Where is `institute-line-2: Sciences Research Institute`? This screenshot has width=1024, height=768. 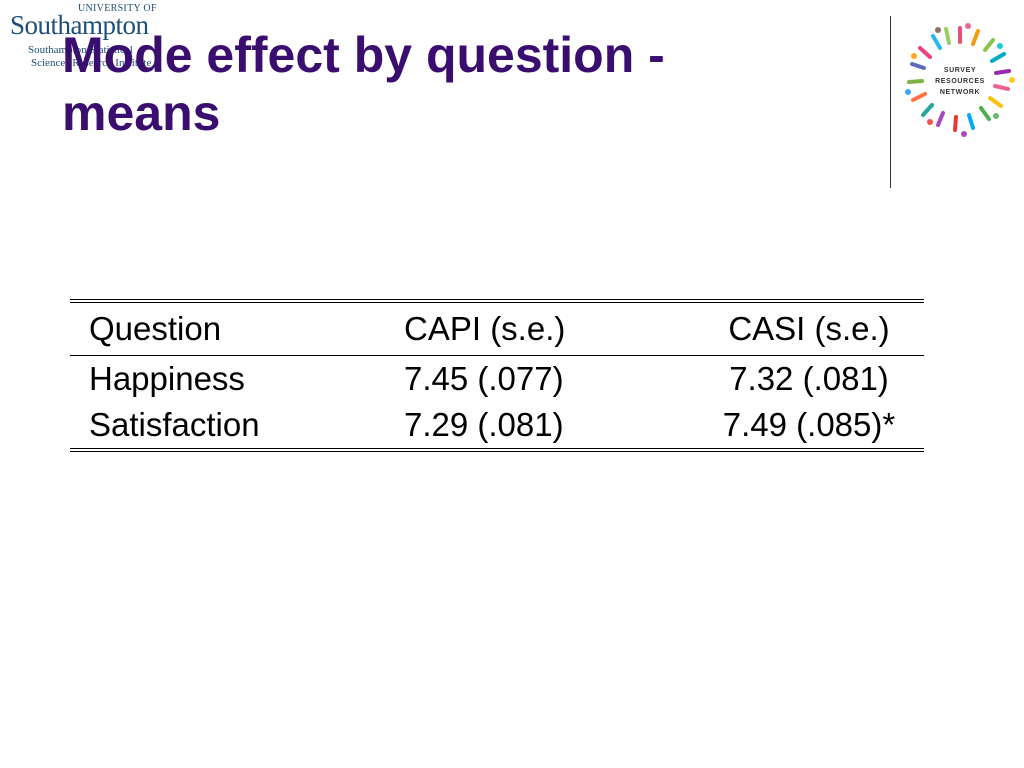 institute-line-2: Sciences Research Institute is located at coordinates (91, 63).